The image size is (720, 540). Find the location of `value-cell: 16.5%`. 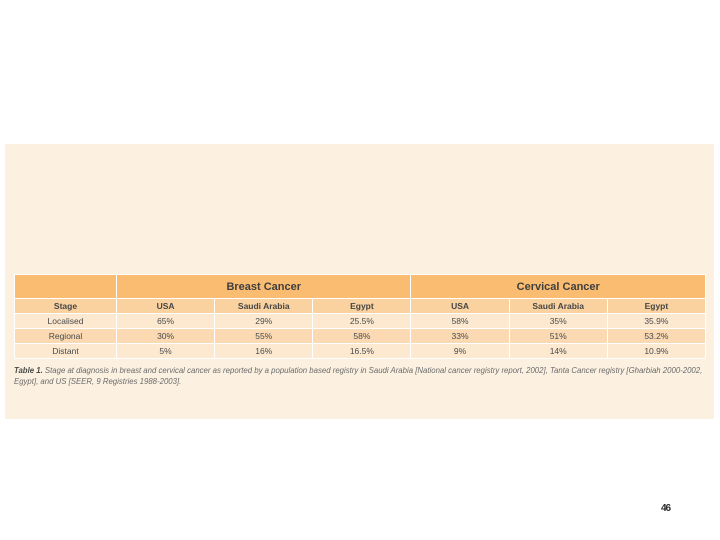

value-cell: 16.5% is located at coordinates (362, 351).